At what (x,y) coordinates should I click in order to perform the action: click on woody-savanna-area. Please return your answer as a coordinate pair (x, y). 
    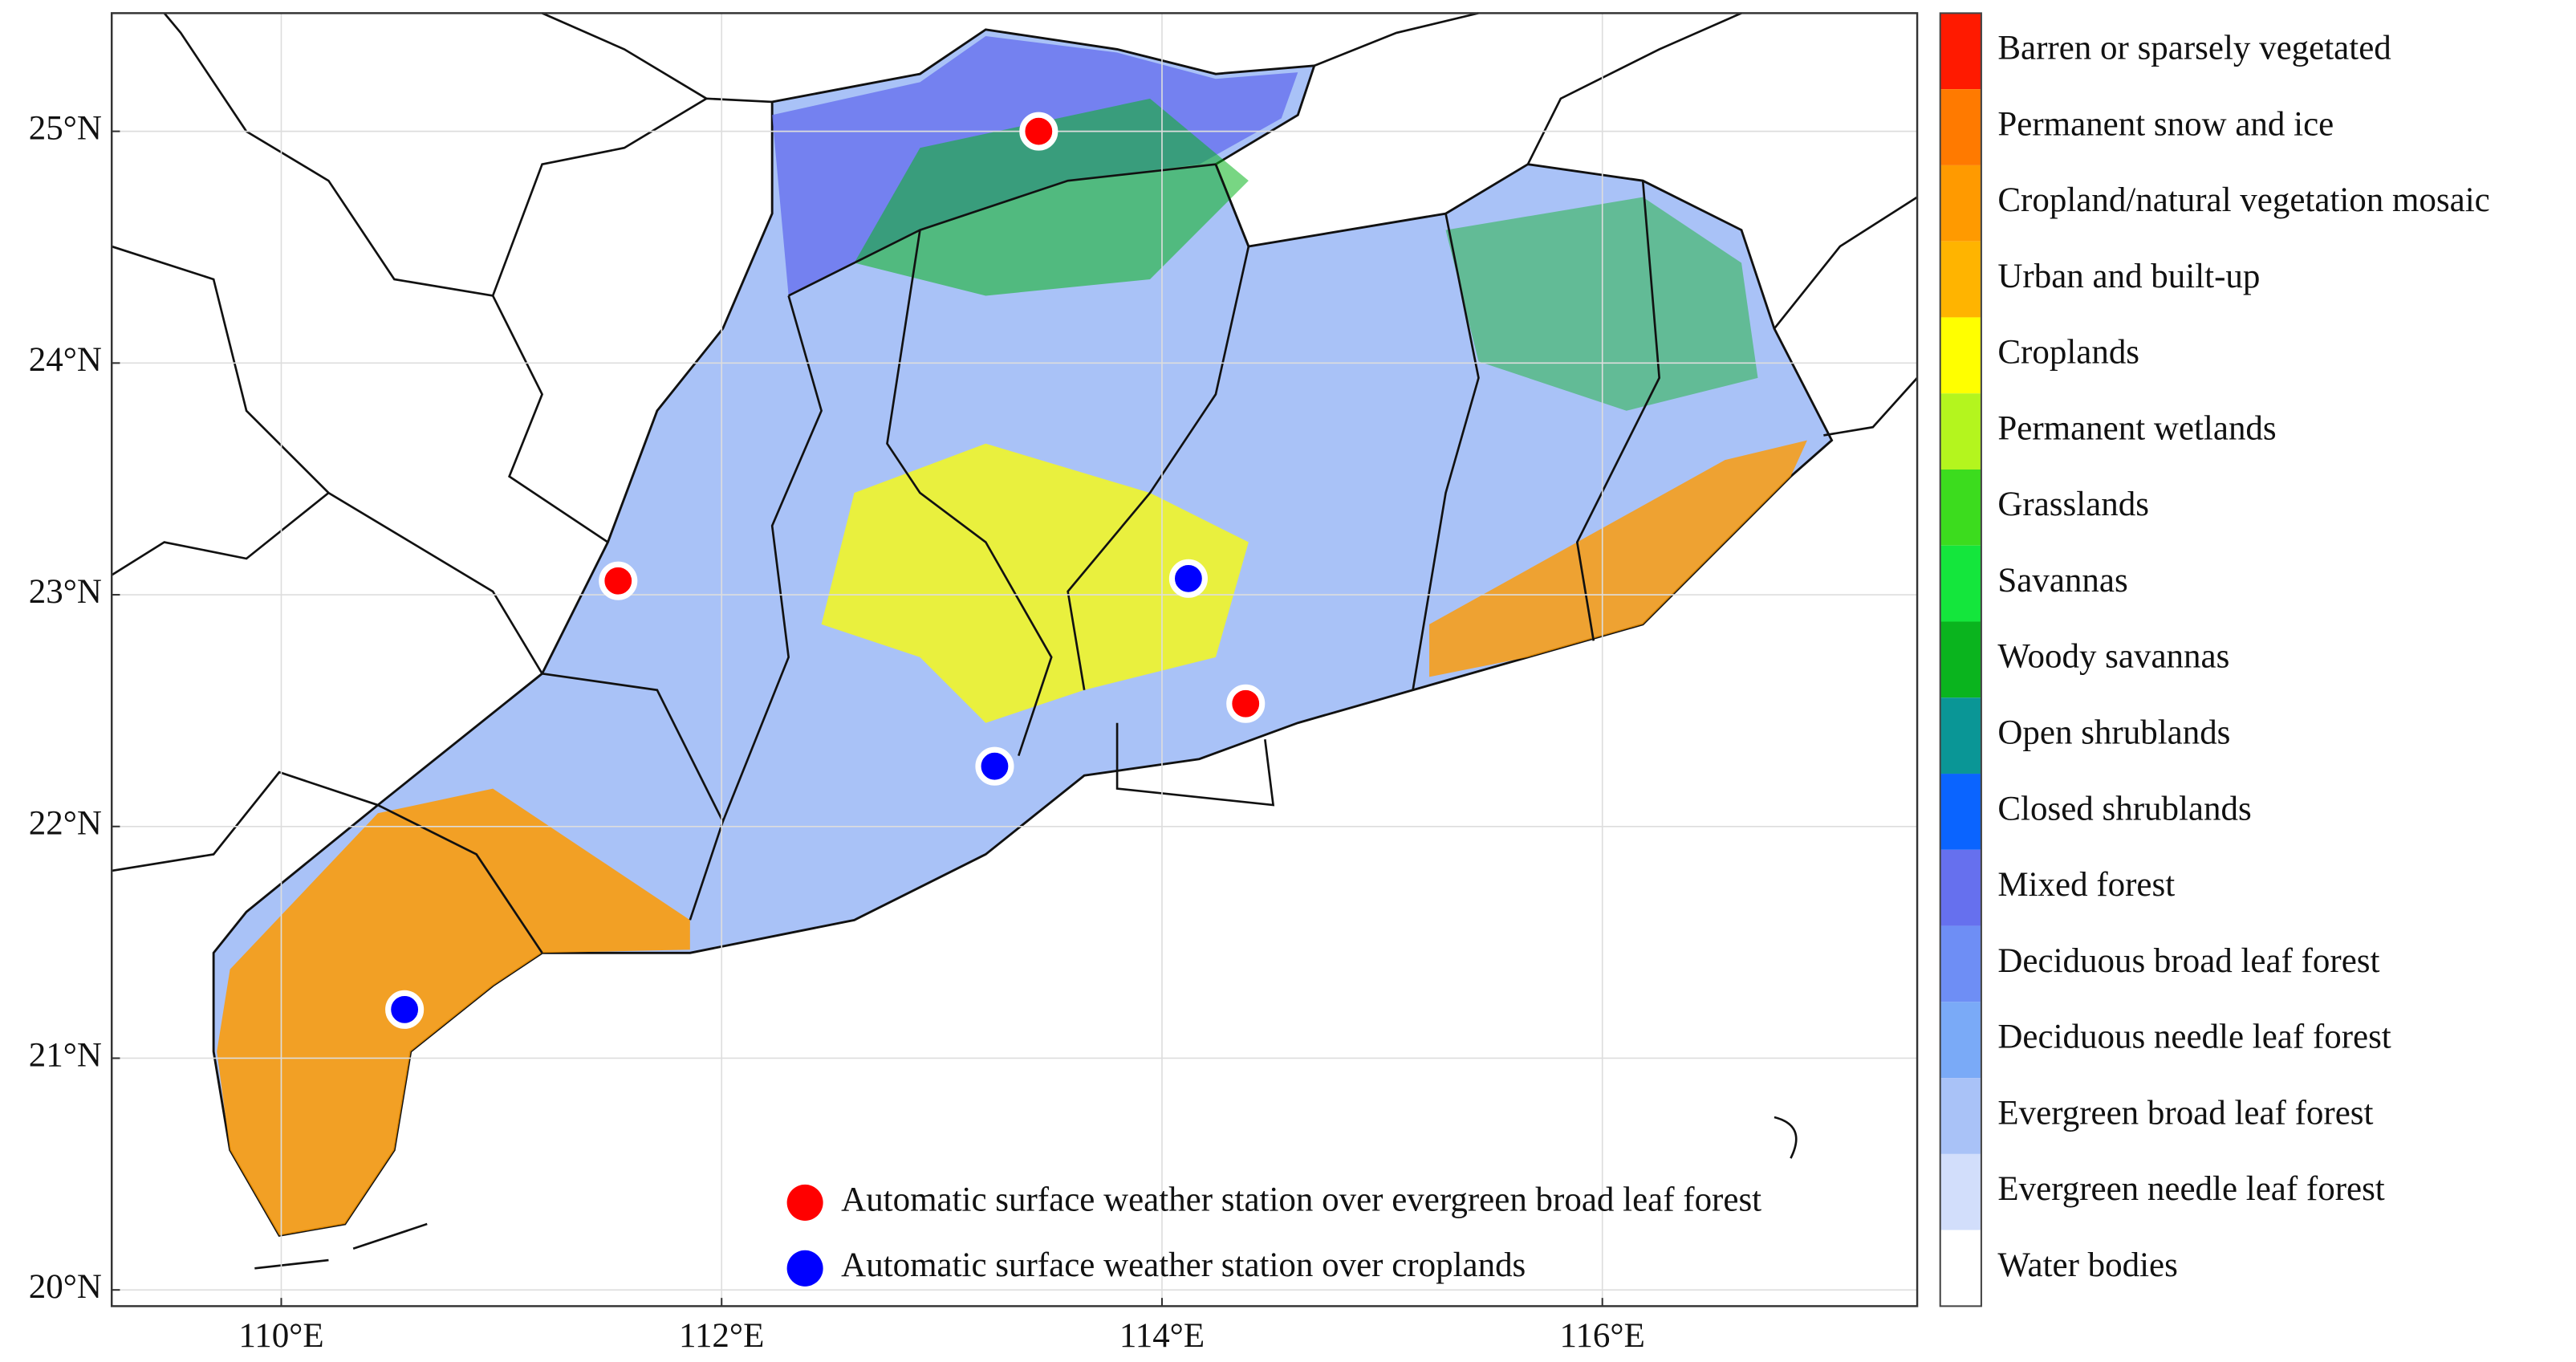
    Looking at the image, I should click on (1051, 197).